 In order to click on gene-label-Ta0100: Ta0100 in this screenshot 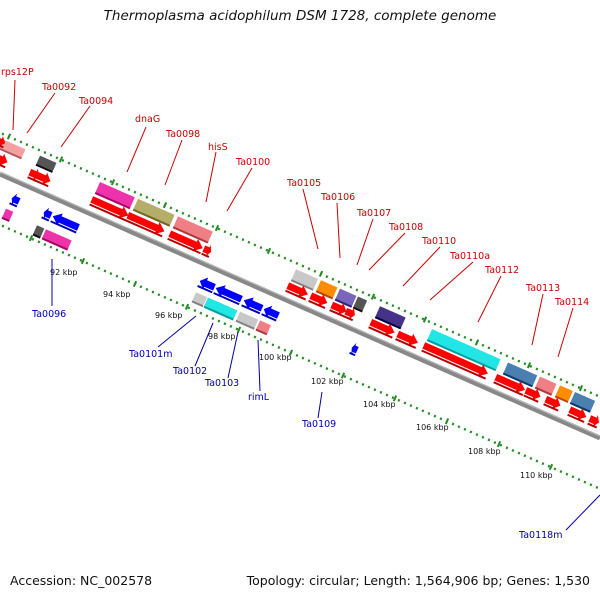, I will do `click(252, 162)`.